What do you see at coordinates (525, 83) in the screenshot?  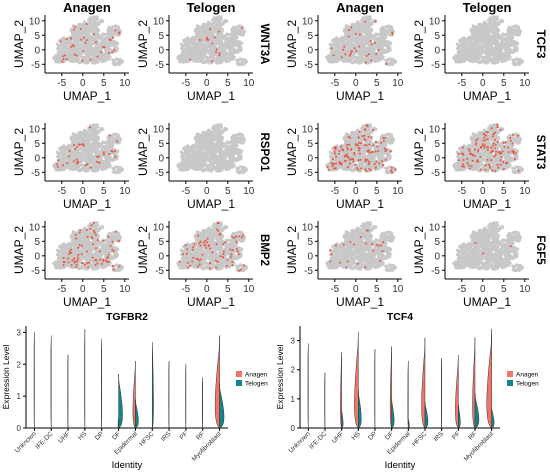 I see `umap-x-tick-label: 10` at bounding box center [525, 83].